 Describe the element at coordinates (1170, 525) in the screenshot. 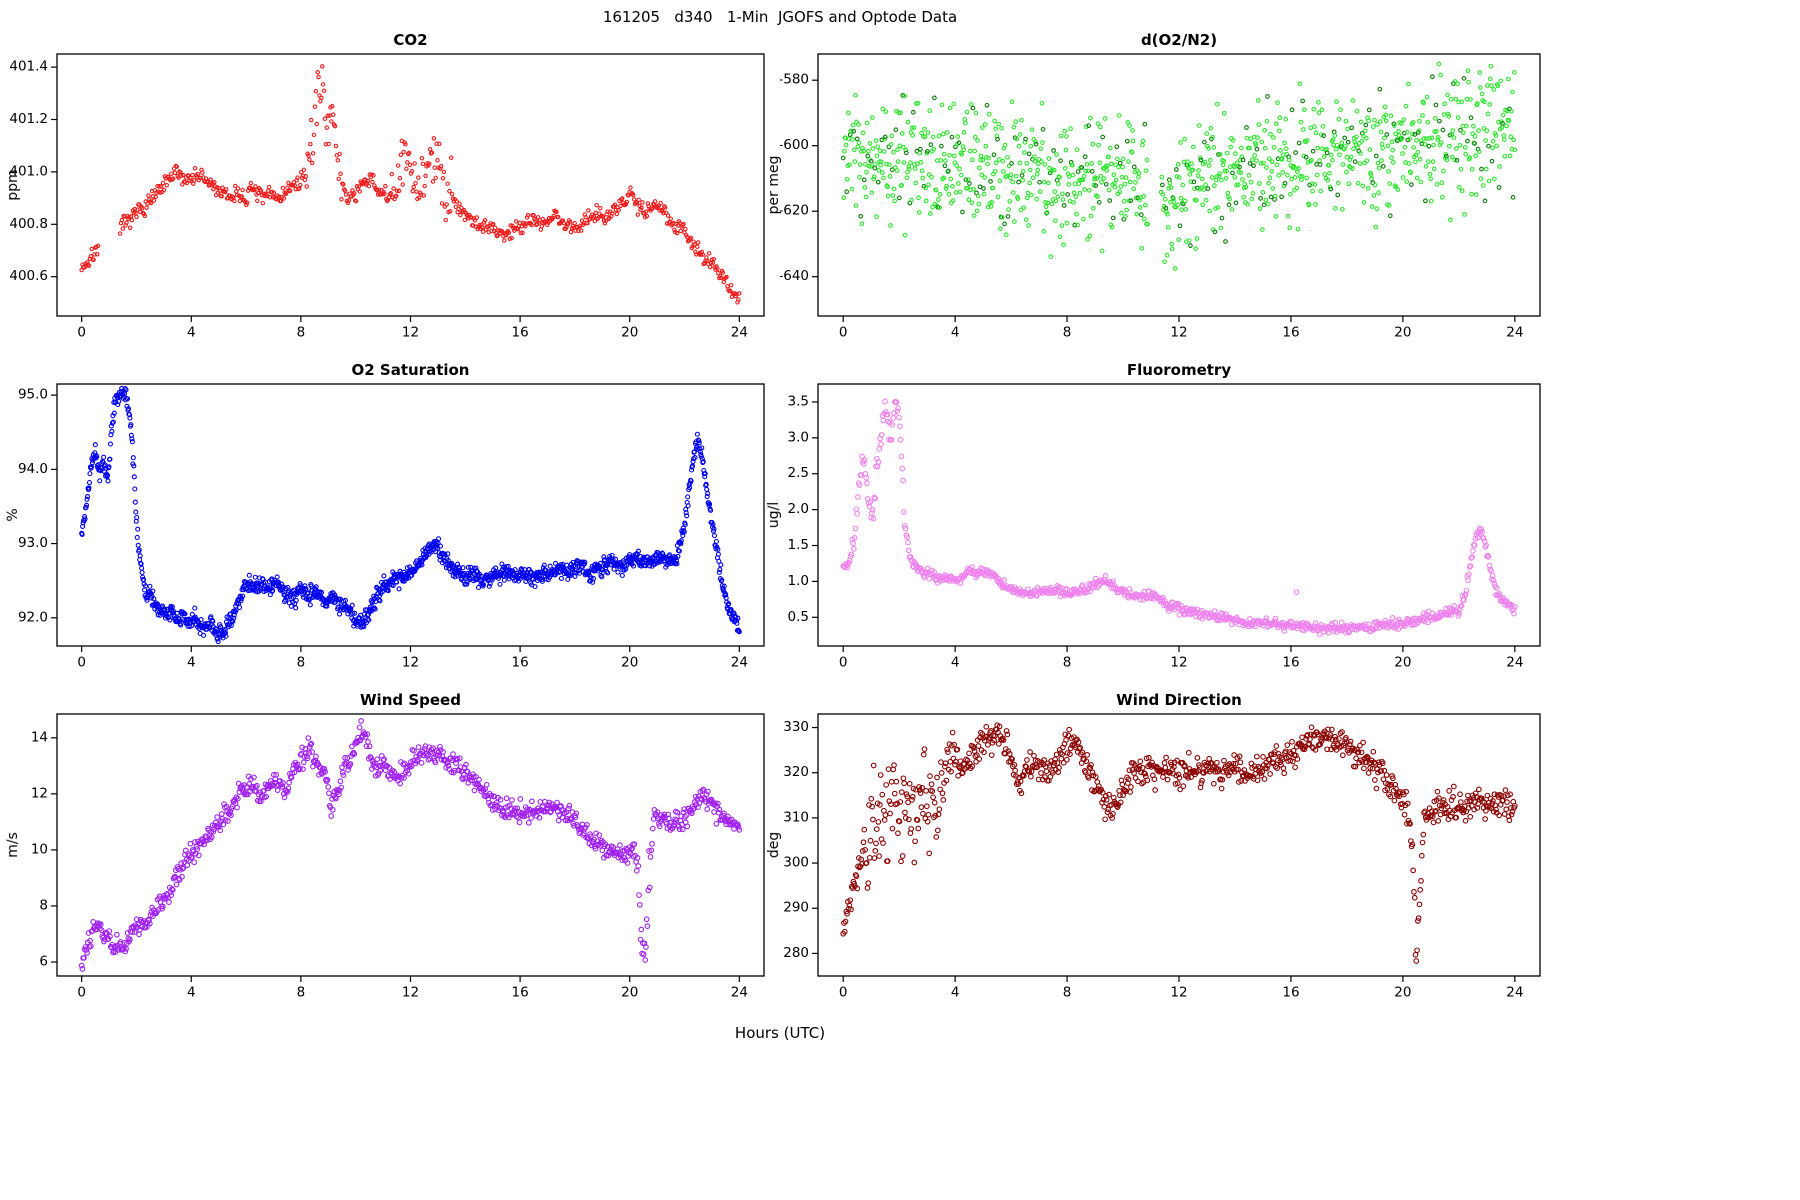

I see `fluorometry-scatter-canvas` at that location.